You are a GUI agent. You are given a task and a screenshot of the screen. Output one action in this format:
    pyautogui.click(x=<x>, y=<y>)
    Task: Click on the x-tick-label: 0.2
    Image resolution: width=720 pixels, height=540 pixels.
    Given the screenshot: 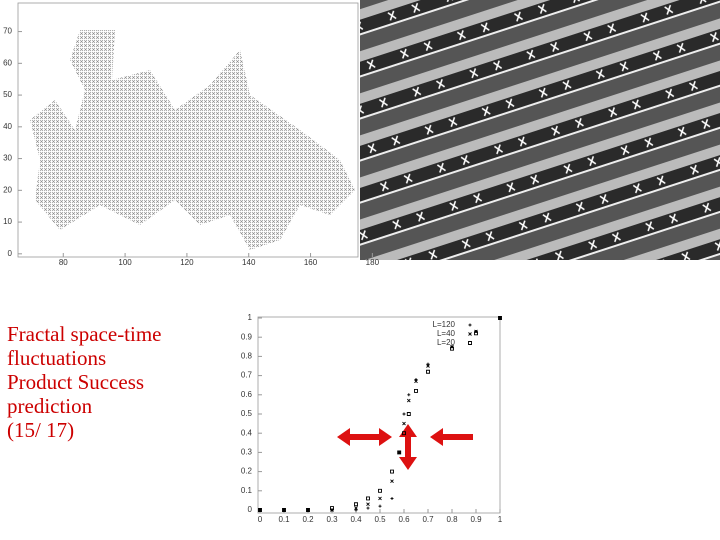 What is the action you would take?
    pyautogui.click(x=308, y=519)
    